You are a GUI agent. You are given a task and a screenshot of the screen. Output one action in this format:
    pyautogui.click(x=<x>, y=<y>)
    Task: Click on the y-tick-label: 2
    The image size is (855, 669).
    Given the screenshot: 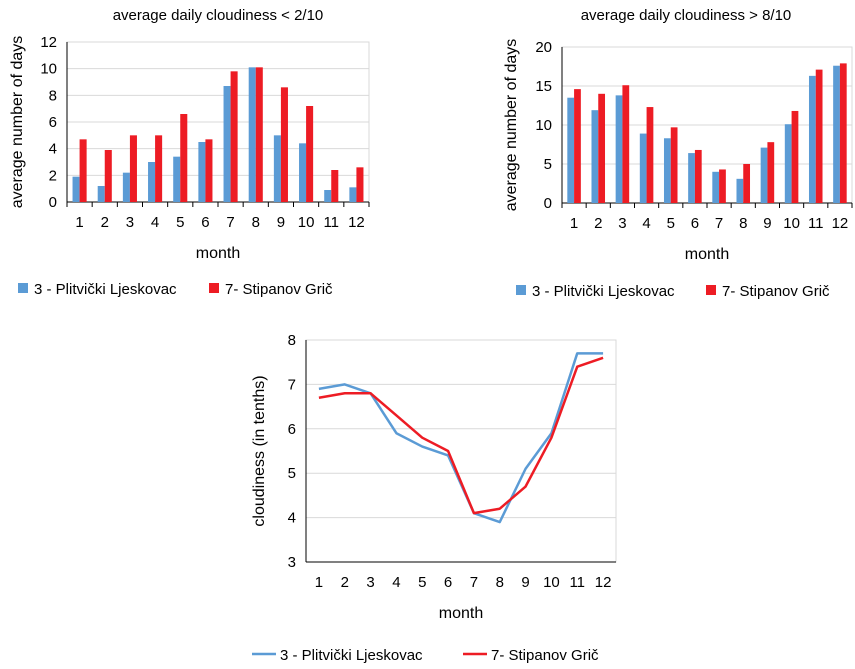 What is the action you would take?
    pyautogui.click(x=53, y=175)
    